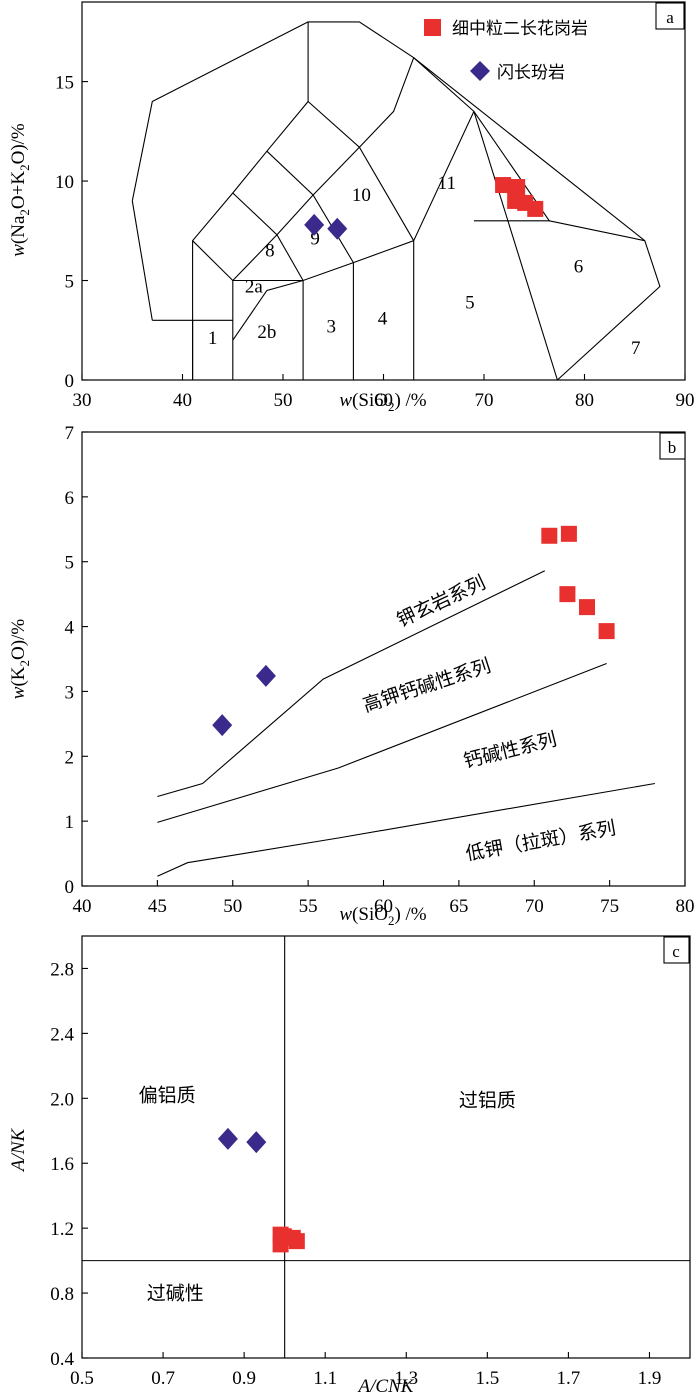 Image resolution: width=700 pixels, height=1400 pixels. I want to click on panel-b-y-tick-label: 4, so click(70, 628).